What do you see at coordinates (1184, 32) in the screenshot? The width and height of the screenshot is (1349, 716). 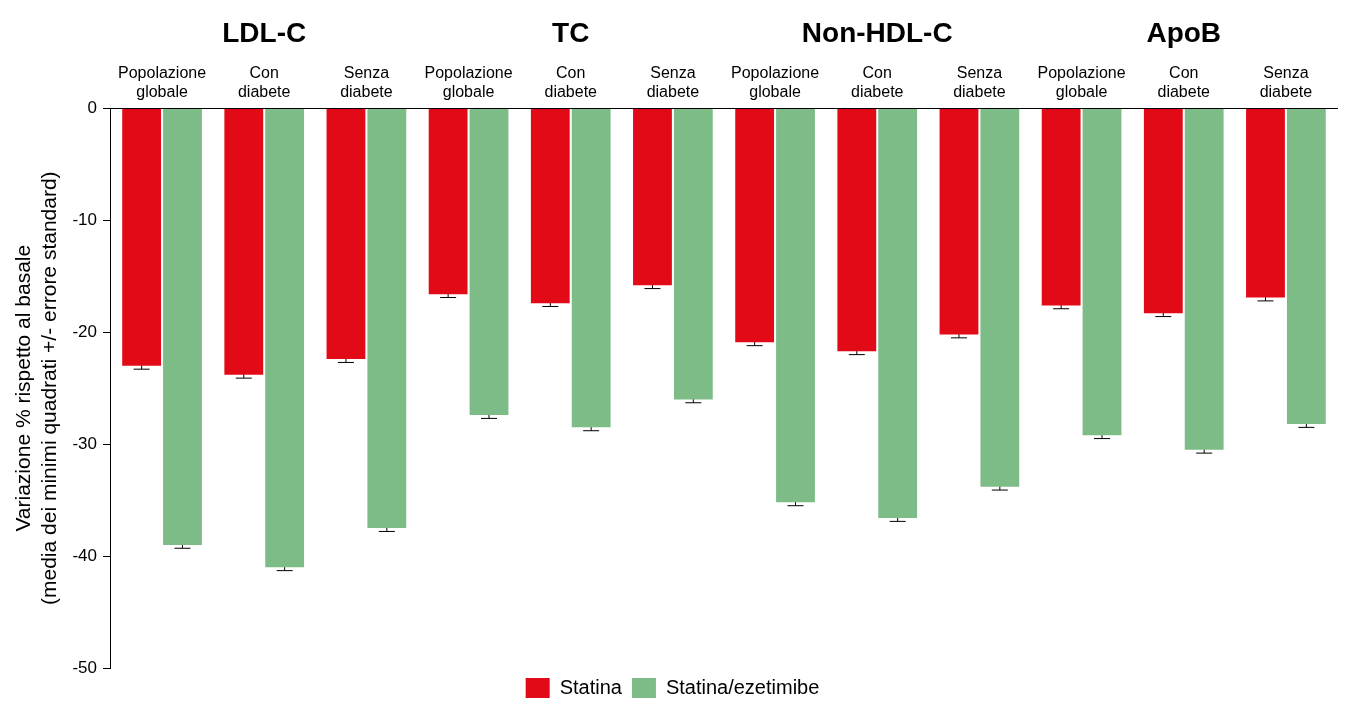 I see `text: ApoB` at bounding box center [1184, 32].